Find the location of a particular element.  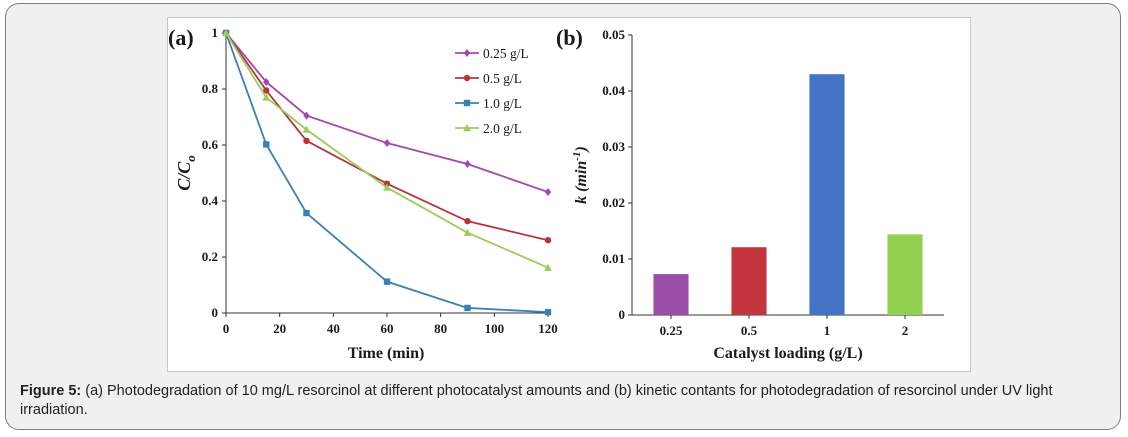

panel-a-y-axis-label-main: C/C is located at coordinates (184, 176).